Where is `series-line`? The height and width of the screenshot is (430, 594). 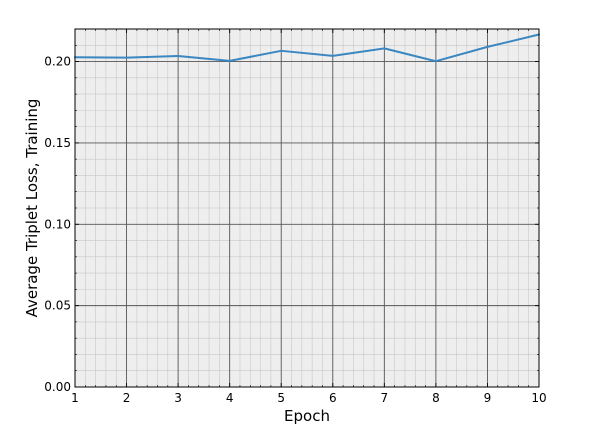 series-line is located at coordinates (307, 48).